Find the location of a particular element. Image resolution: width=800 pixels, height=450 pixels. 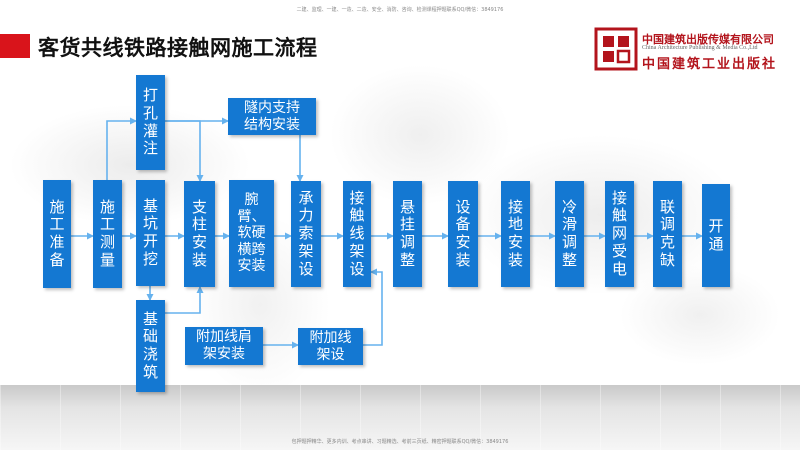

background-floor-lines is located at coordinates (400, 417).